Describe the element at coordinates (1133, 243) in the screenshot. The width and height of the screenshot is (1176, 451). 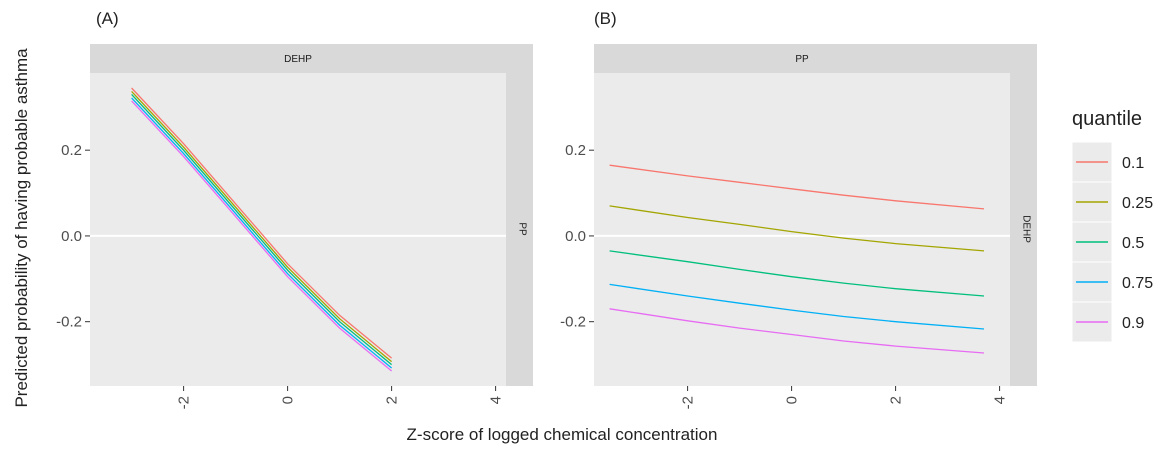
I see `legend-label-0_5: 0.5` at that location.